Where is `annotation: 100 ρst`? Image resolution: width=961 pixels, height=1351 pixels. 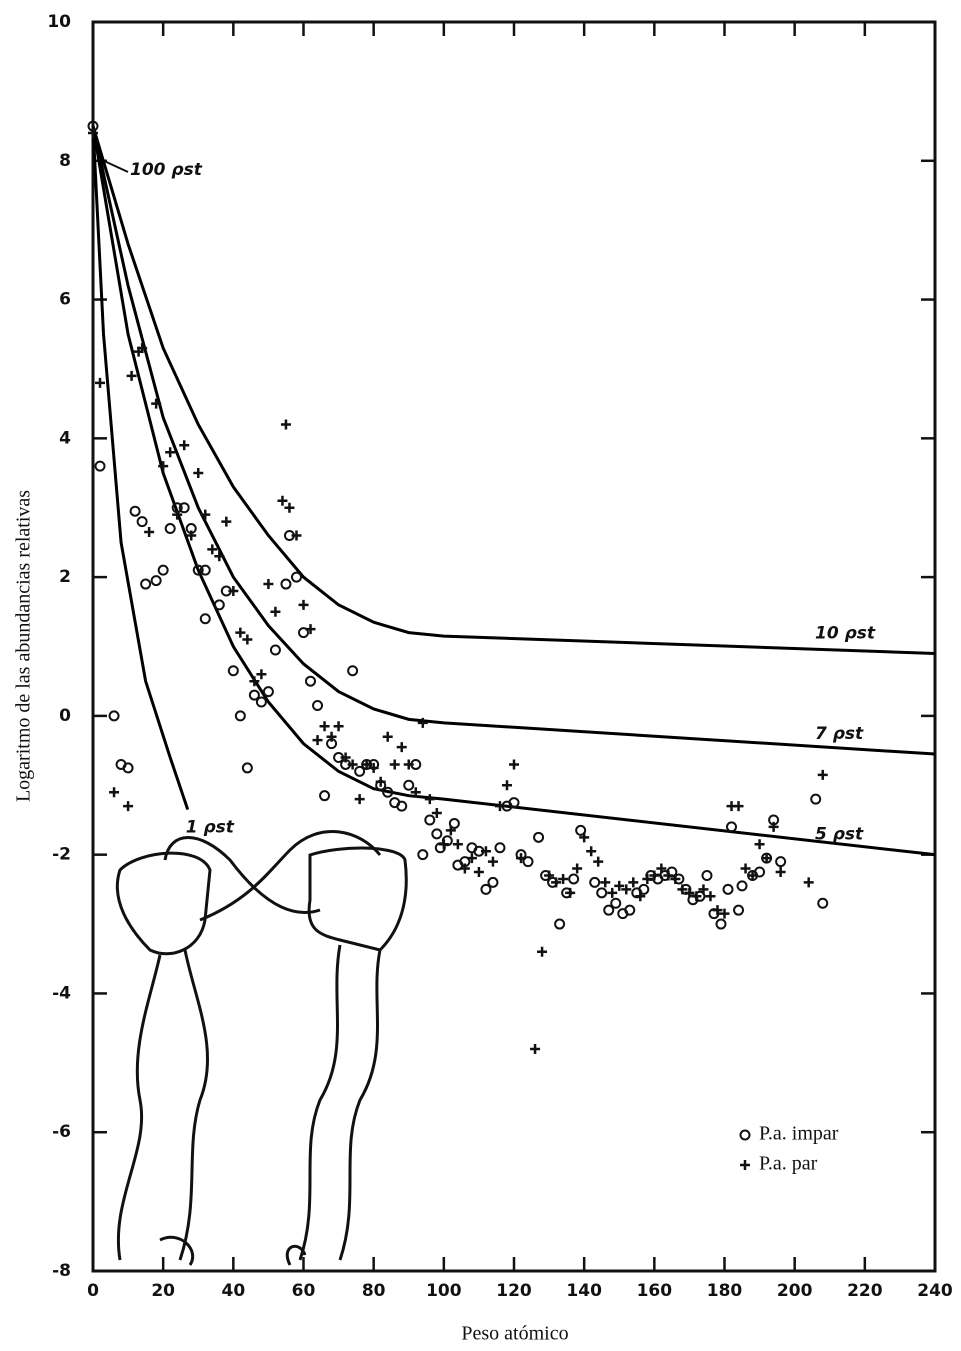
annotation: 100 ρst is located at coordinates (166, 170).